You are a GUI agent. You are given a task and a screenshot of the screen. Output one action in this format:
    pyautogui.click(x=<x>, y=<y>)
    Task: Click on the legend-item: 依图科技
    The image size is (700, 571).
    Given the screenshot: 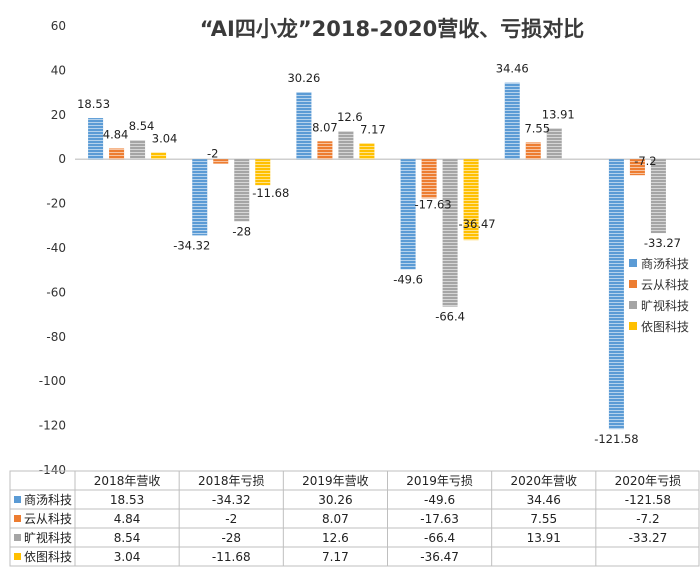 What is the action you would take?
    pyautogui.click(x=659, y=326)
    